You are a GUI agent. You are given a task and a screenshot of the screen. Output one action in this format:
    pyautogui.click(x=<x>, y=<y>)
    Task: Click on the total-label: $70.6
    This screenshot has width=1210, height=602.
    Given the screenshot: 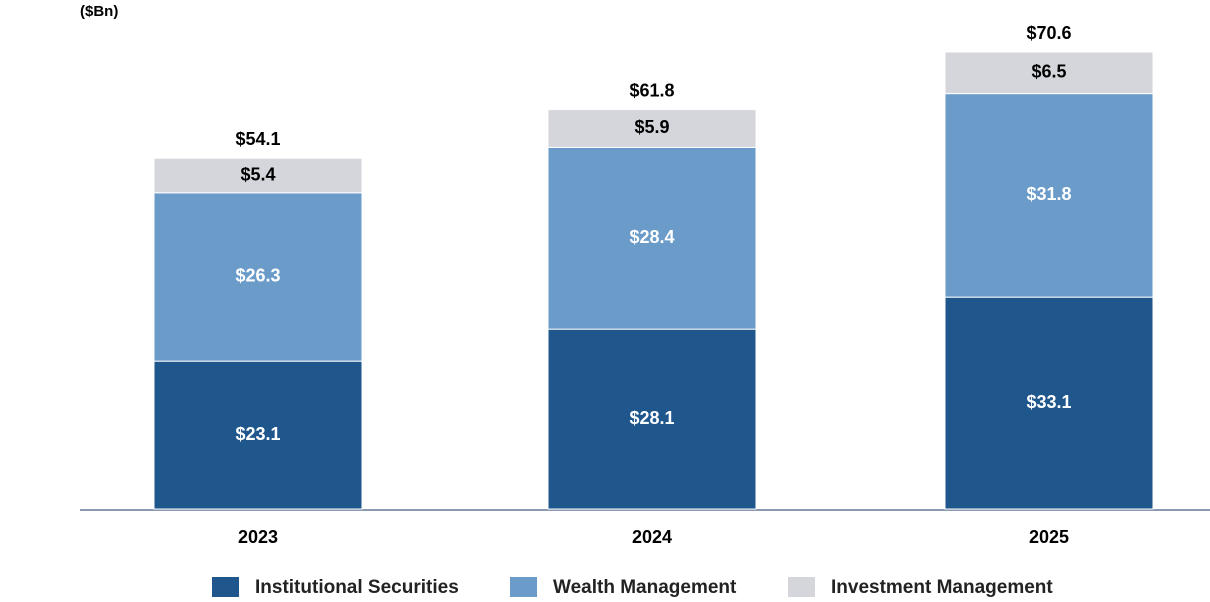 What is the action you would take?
    pyautogui.click(x=1048, y=33)
    